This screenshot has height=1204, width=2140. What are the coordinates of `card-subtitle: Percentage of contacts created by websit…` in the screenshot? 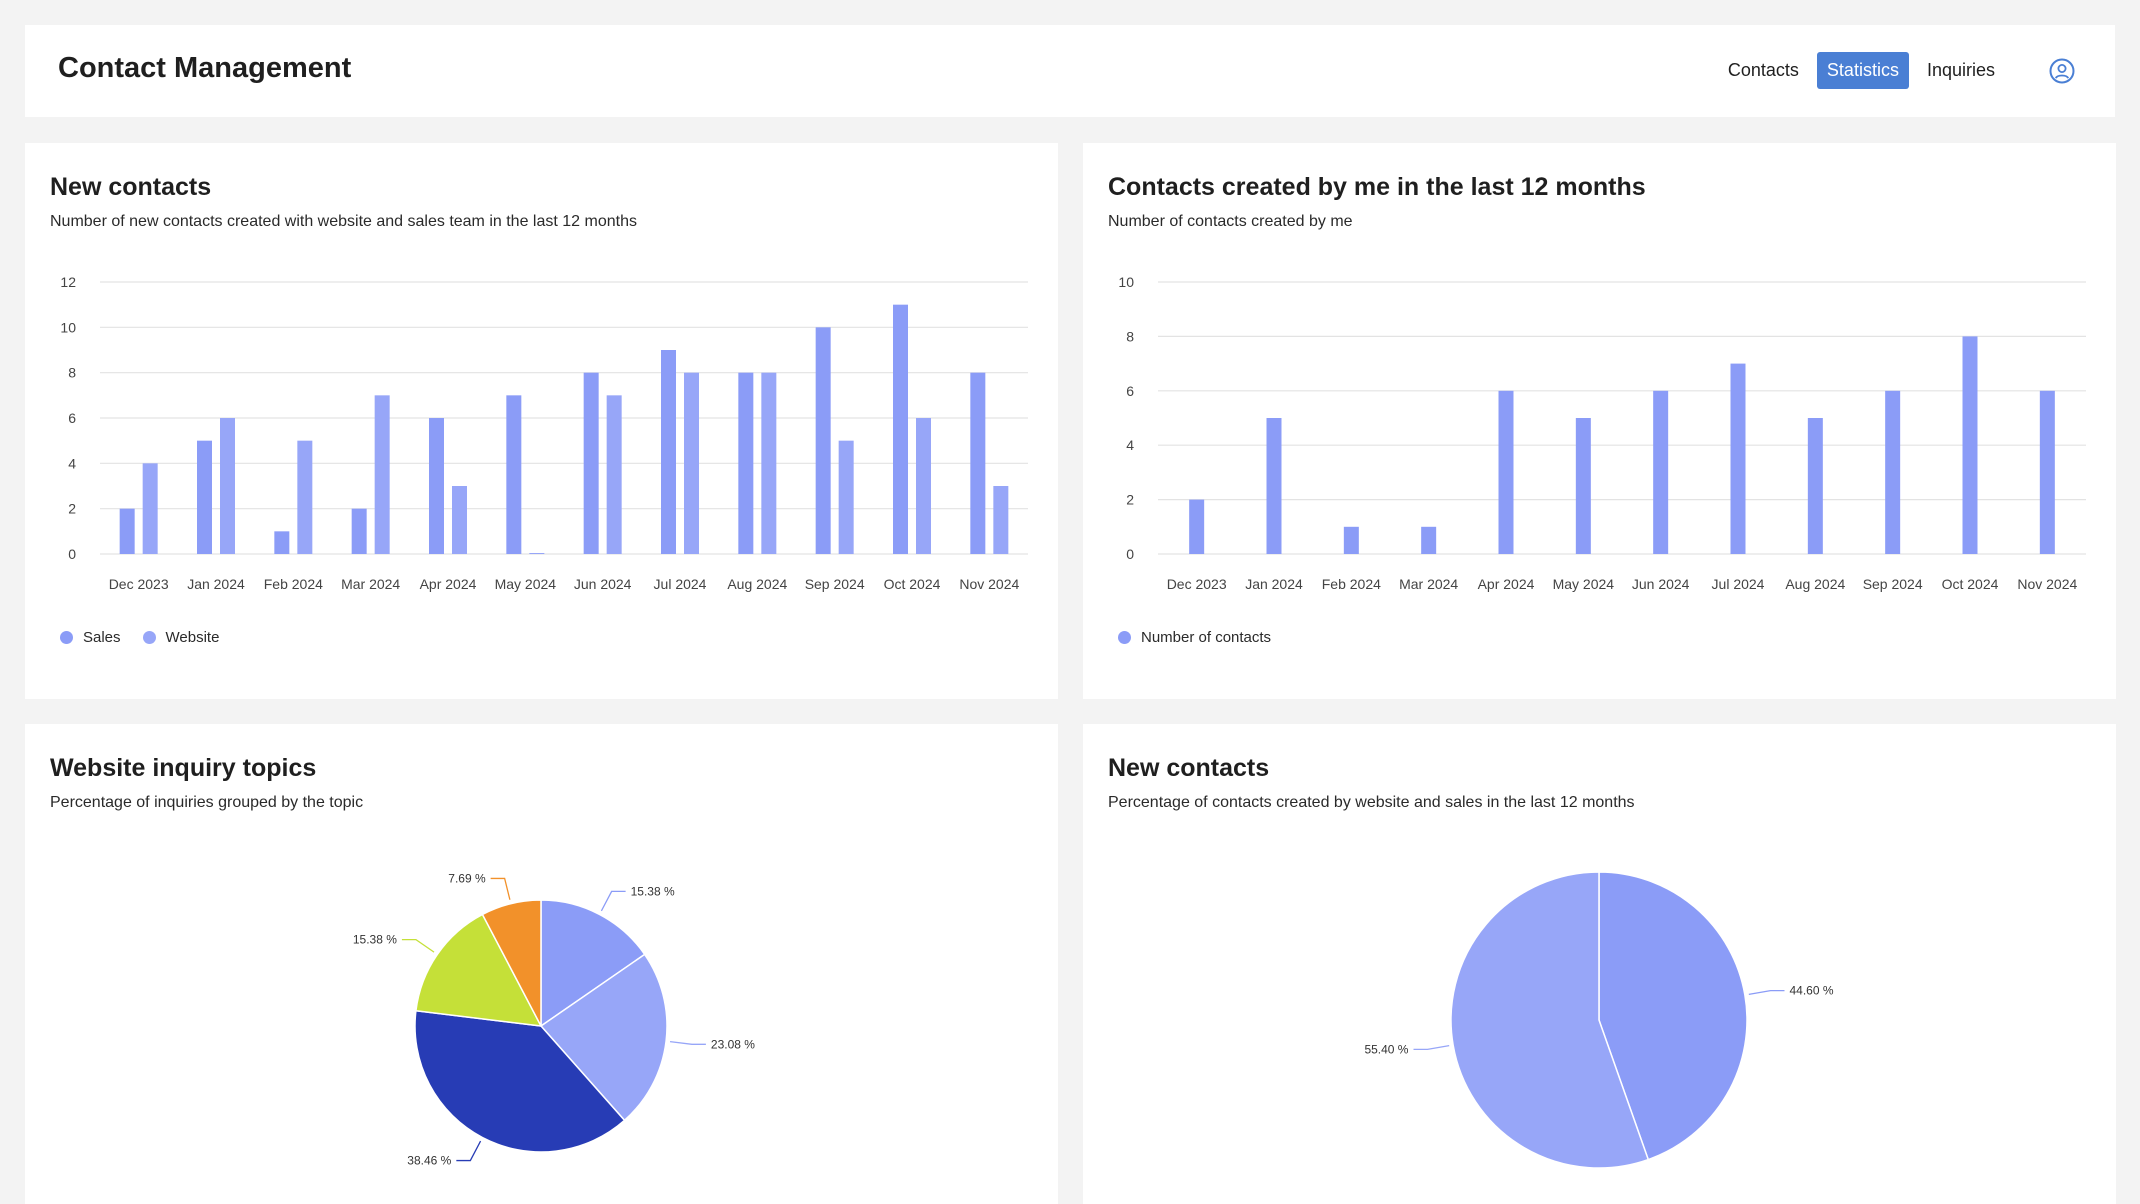 It's located at (1371, 802).